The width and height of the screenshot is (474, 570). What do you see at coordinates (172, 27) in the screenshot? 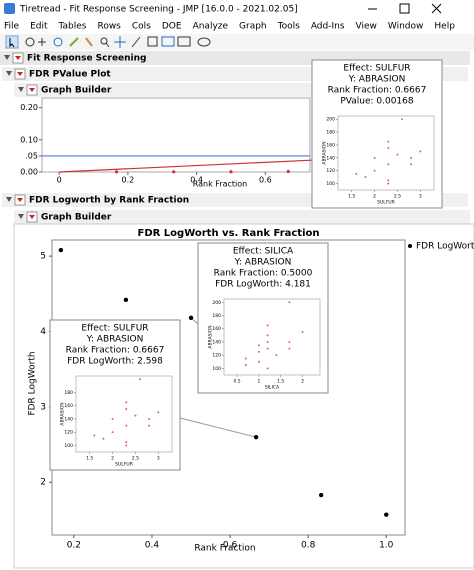
I see `menu-item: DOE` at bounding box center [172, 27].